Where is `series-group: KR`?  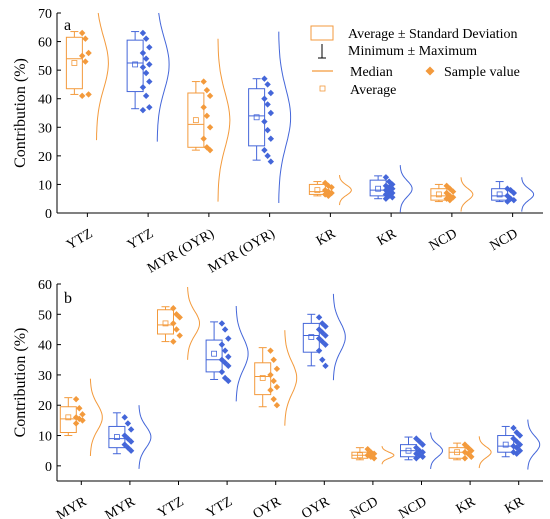
series-group: KR is located at coordinates (391, 207).